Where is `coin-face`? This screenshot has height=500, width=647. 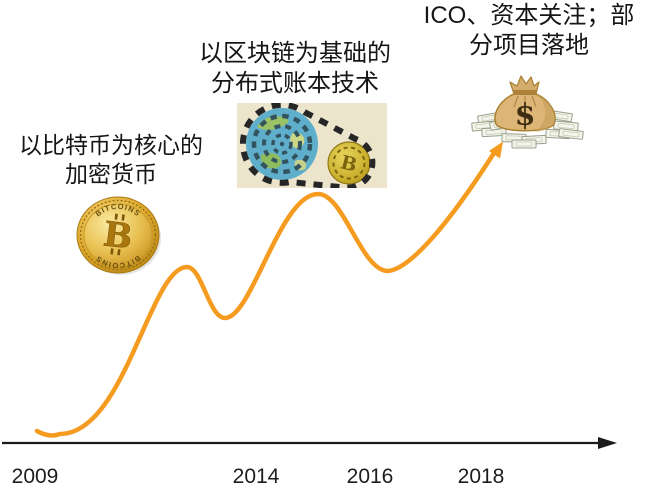 coin-face is located at coordinates (118, 235).